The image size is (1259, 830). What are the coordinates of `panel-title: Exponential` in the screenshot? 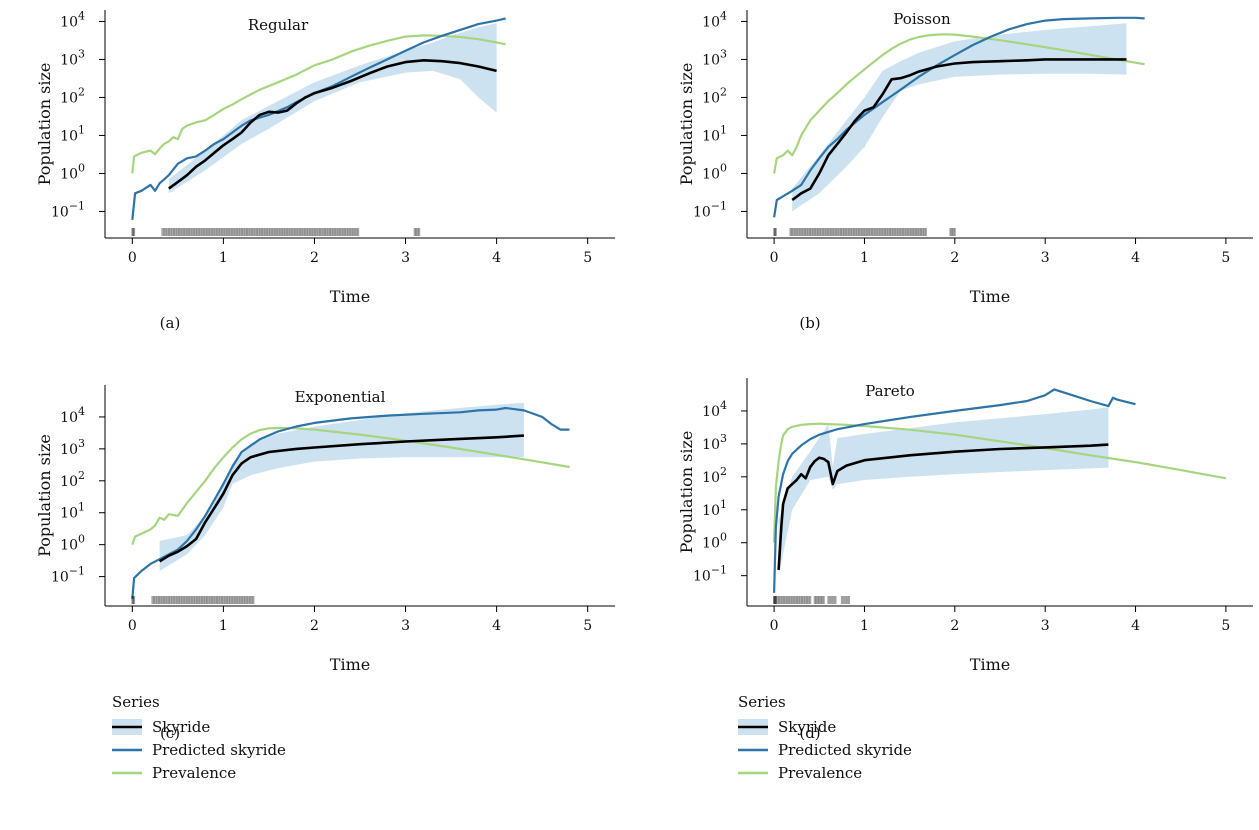 It's located at (340, 397).